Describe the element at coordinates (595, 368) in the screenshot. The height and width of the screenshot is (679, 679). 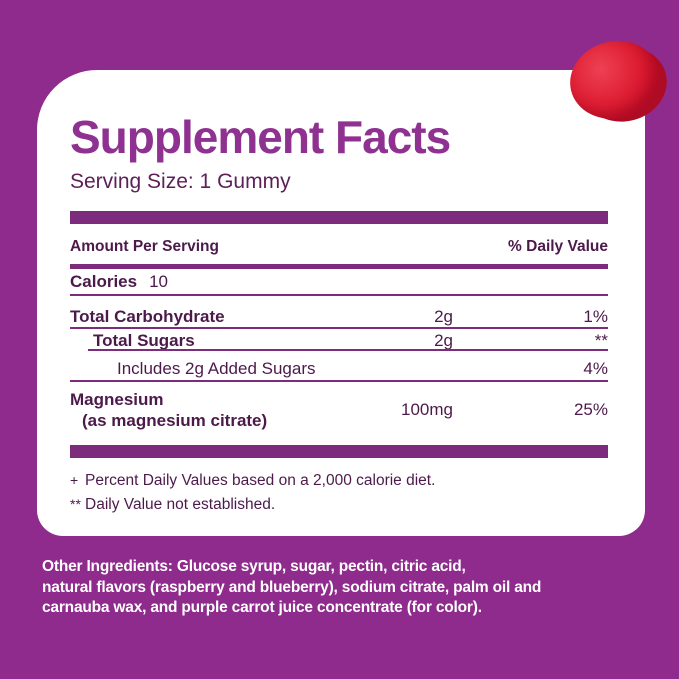
I see `added-sugars-dv: 4%` at that location.